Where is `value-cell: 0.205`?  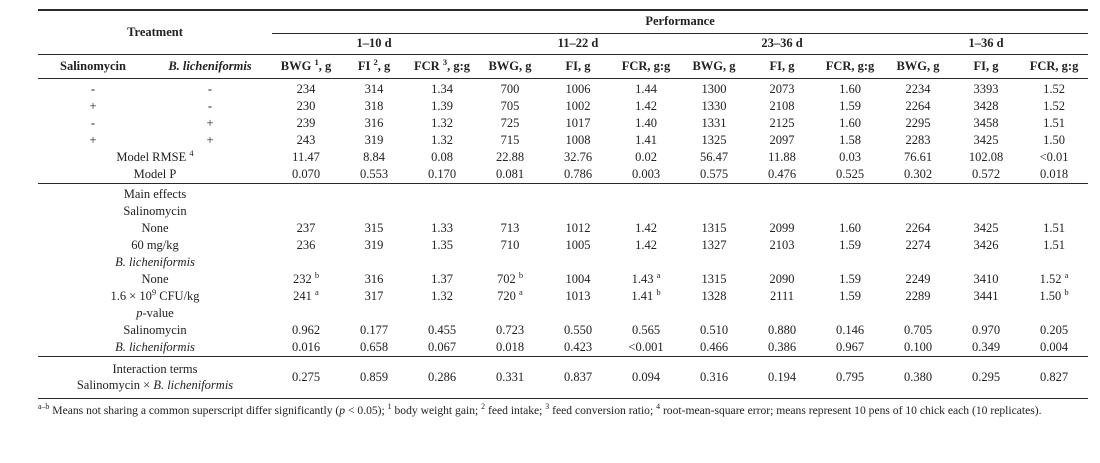
value-cell: 0.205 is located at coordinates (1054, 329).